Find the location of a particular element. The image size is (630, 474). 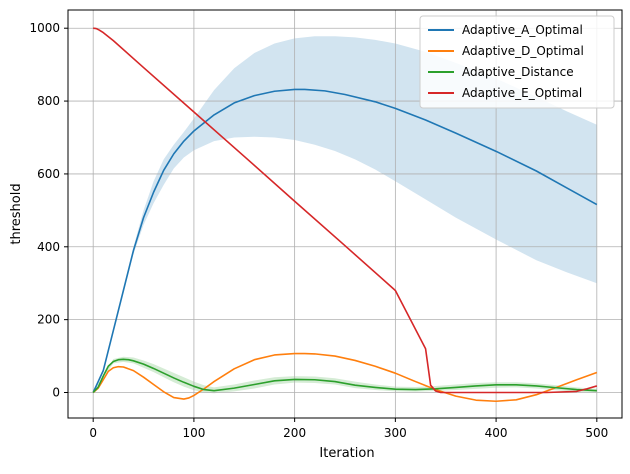

x-tick-label-100: 100 is located at coordinates (193, 433).